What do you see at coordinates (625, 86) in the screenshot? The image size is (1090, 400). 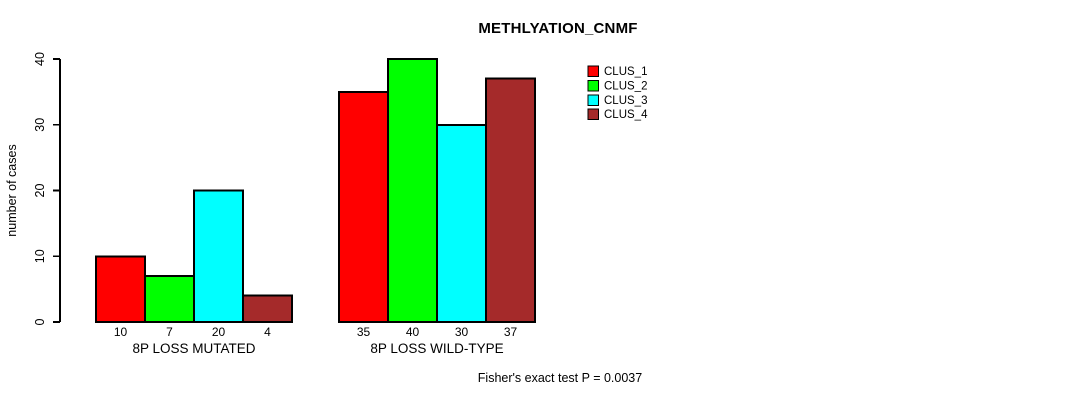 I see `legend-label: CLUS_2` at bounding box center [625, 86].